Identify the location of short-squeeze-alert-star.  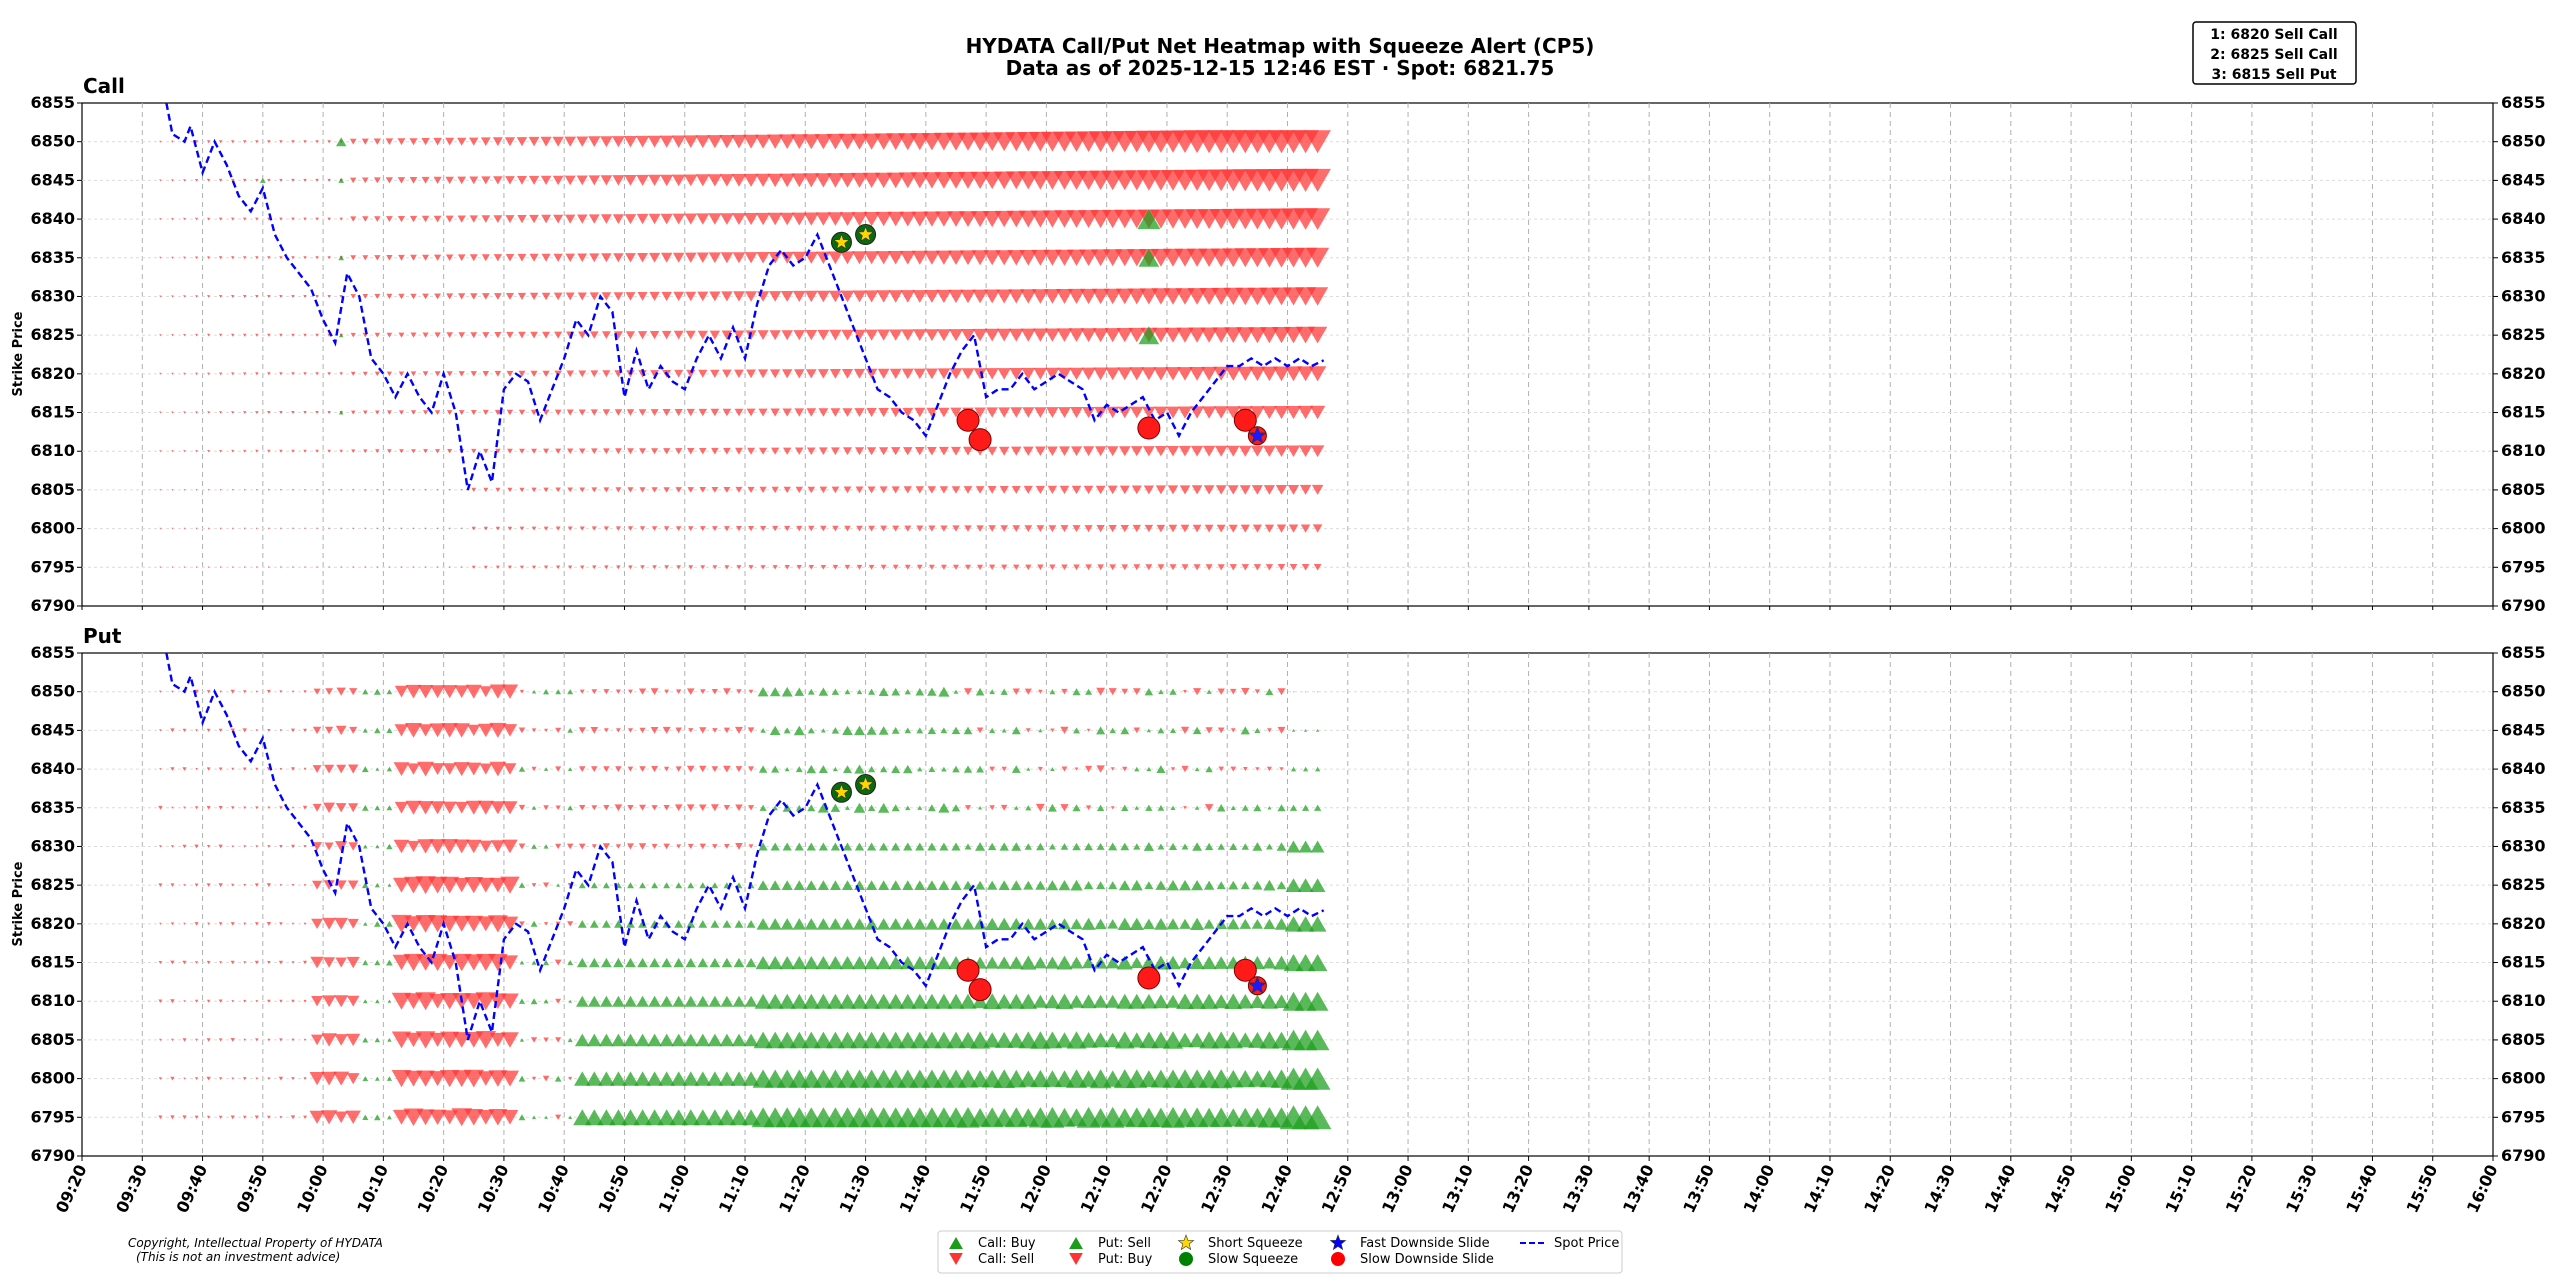
(866, 783).